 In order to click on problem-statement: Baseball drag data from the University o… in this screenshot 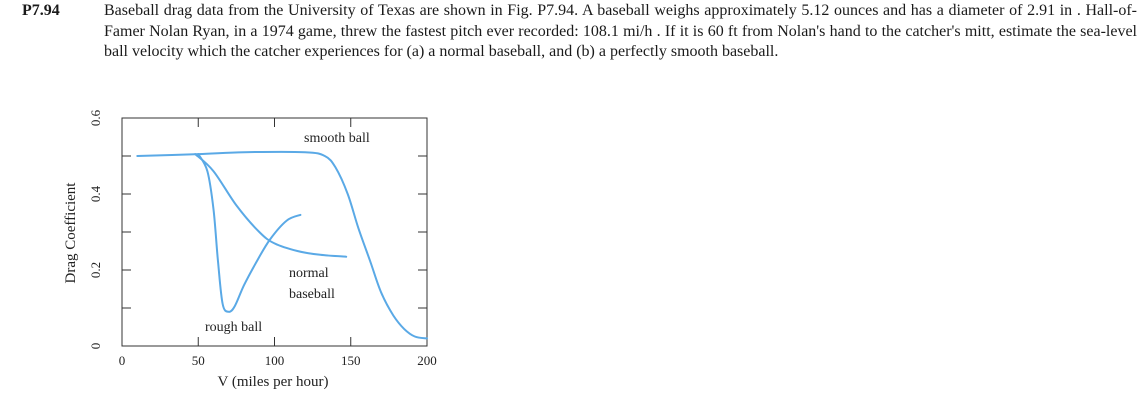, I will do `click(620, 32)`.